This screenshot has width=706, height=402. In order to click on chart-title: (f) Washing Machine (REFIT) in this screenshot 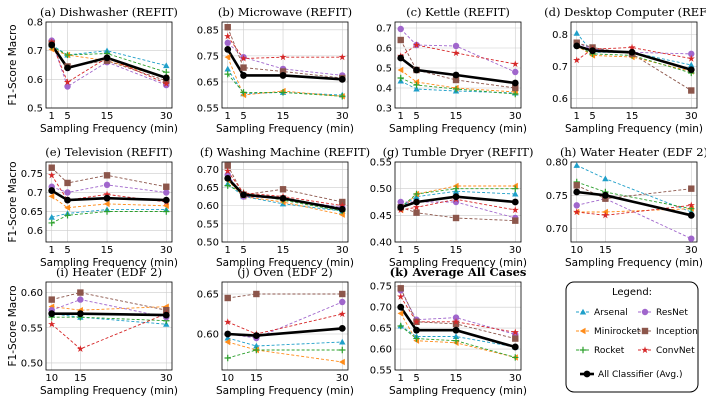, I will do `click(285, 152)`.